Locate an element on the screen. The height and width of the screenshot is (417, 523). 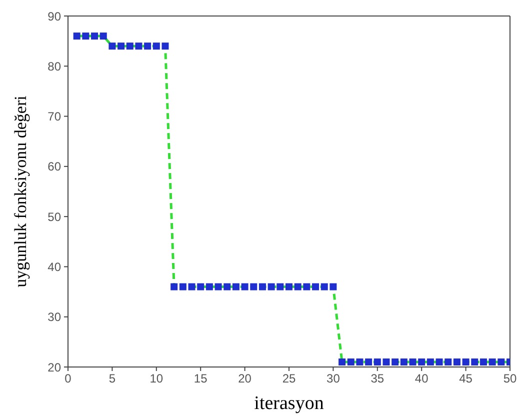
y-tick-label: 50 is located at coordinates (55, 217).